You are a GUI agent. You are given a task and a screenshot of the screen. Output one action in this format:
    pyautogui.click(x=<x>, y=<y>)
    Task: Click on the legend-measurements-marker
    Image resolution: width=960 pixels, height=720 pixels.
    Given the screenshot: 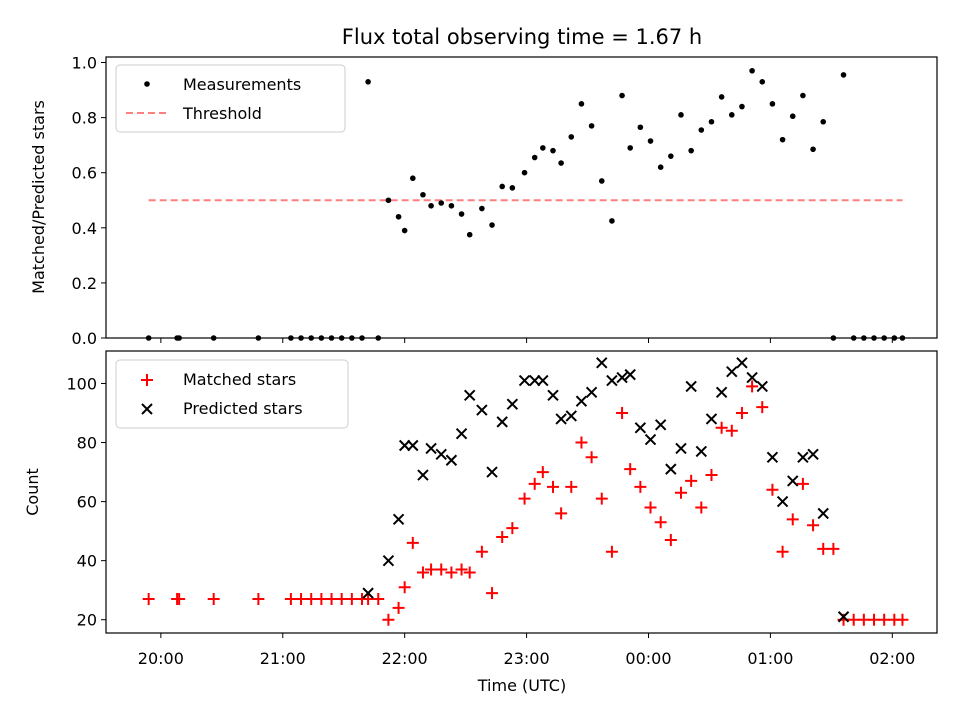 What is the action you would take?
    pyautogui.click(x=147, y=84)
    